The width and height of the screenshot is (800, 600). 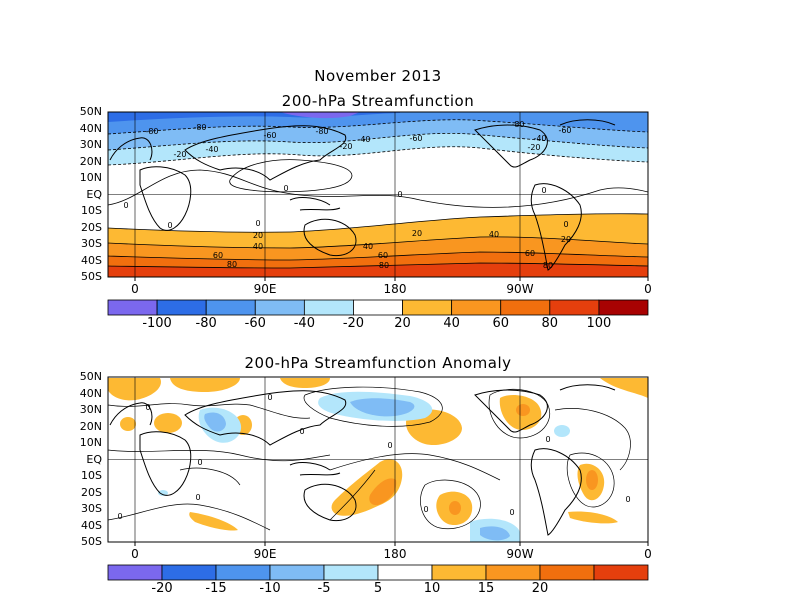 What do you see at coordinates (91, 492) in the screenshot?
I see `panel-2-lat-label: 20S` at bounding box center [91, 492].